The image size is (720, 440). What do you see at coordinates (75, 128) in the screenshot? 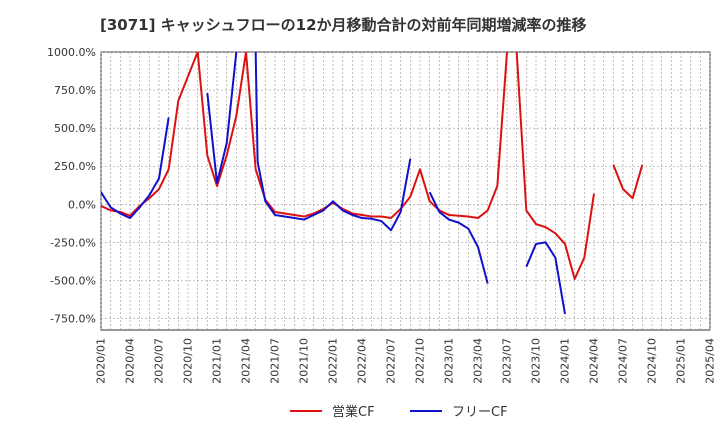
I see `y-tick-label: 500.0%` at bounding box center [75, 128].